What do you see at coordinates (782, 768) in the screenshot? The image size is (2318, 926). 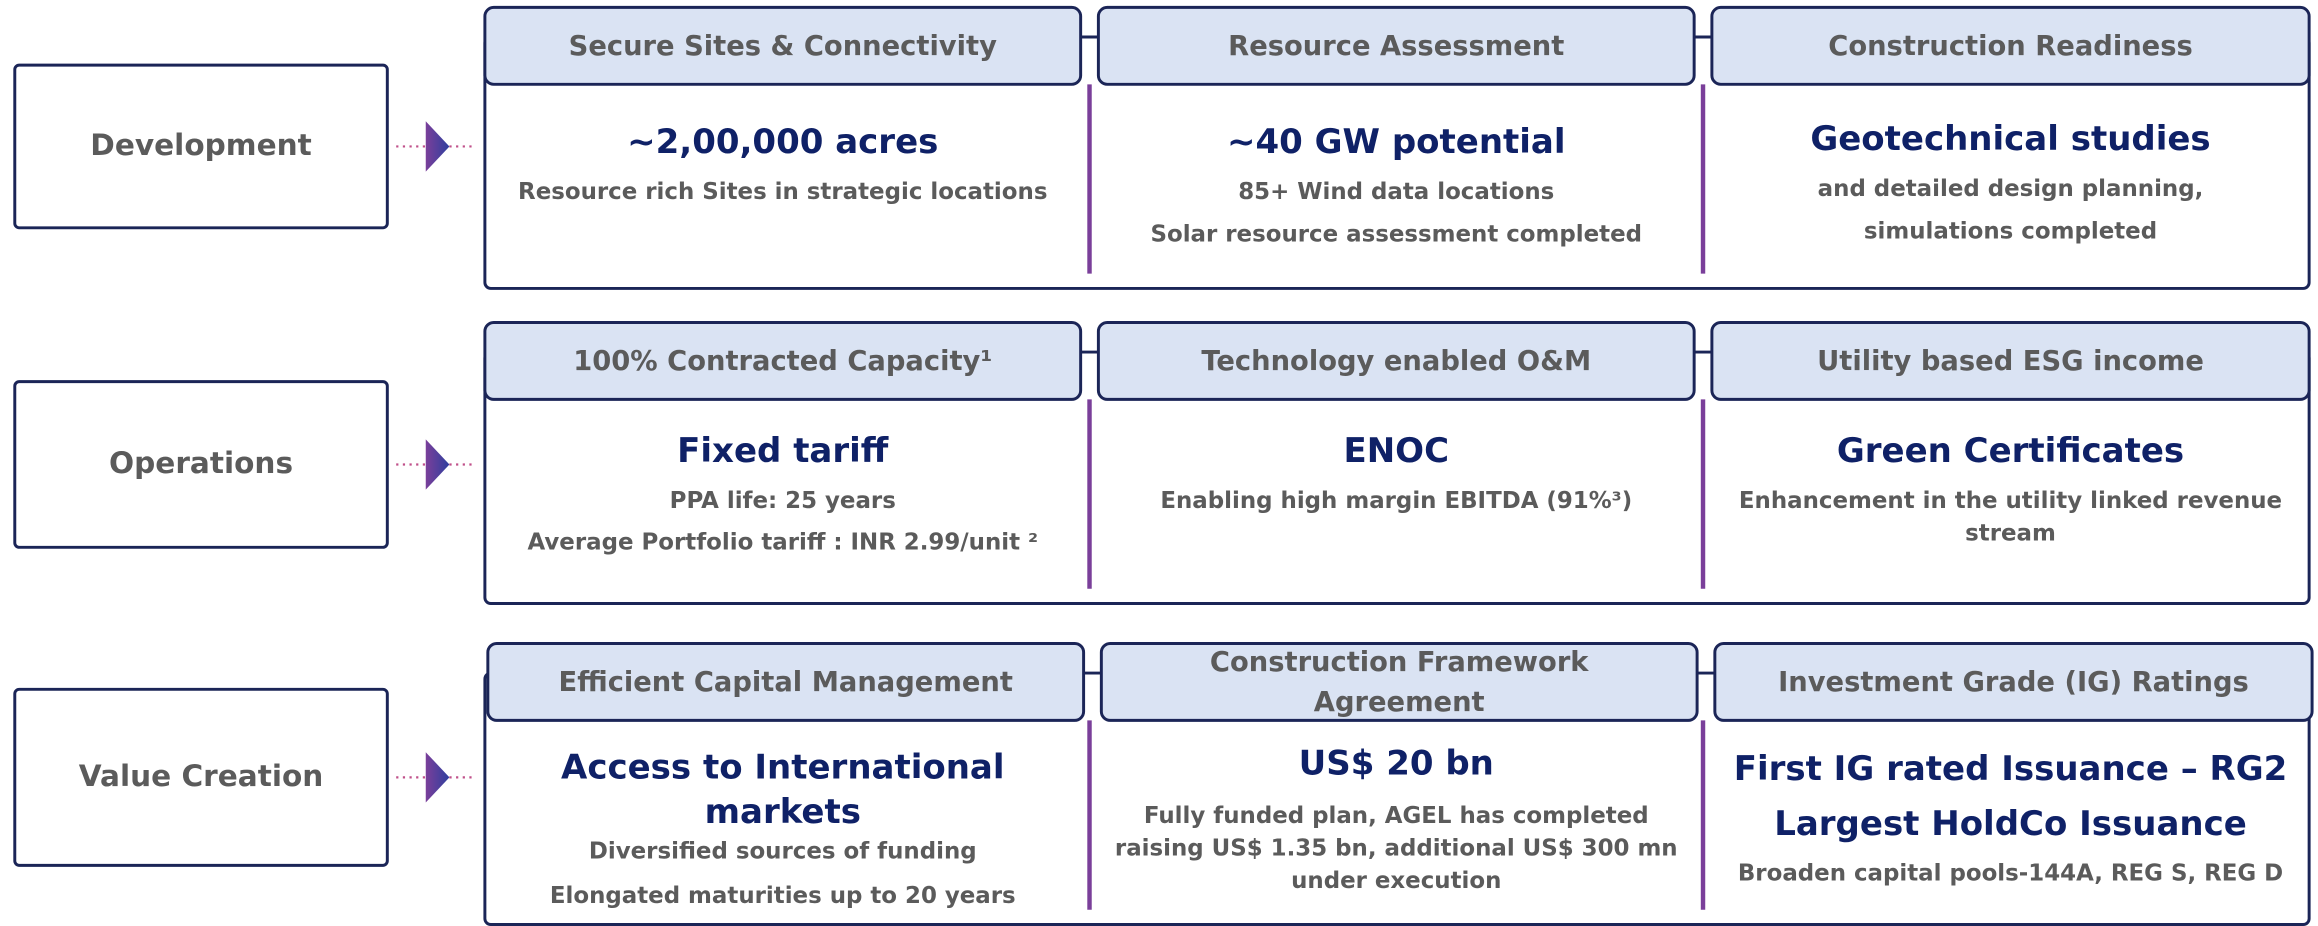 I see `headline: Access to International` at bounding box center [782, 768].